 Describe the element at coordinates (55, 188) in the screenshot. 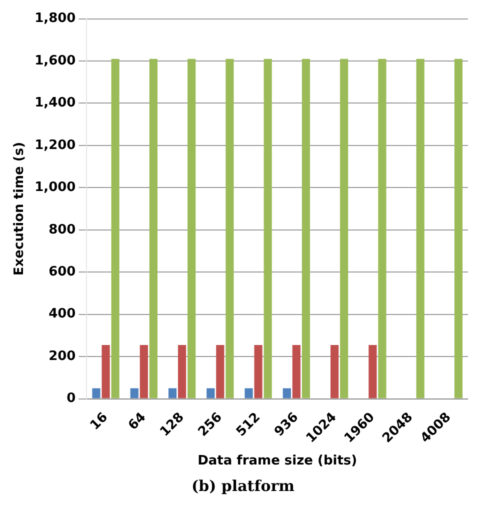

I see `y-tick-label: 1,000` at that location.